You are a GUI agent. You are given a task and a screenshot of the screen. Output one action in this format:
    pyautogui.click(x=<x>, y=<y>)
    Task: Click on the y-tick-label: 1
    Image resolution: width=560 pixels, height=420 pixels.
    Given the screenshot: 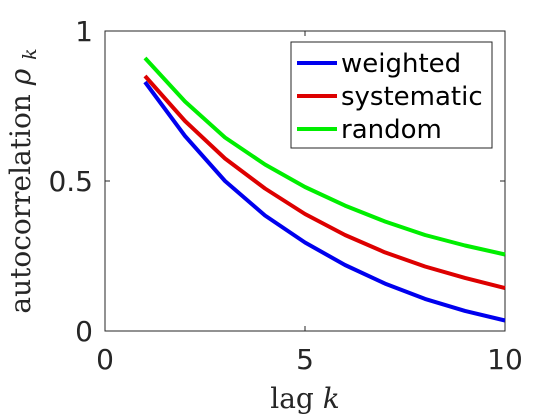 What is the action you would take?
    pyautogui.click(x=84, y=31)
    